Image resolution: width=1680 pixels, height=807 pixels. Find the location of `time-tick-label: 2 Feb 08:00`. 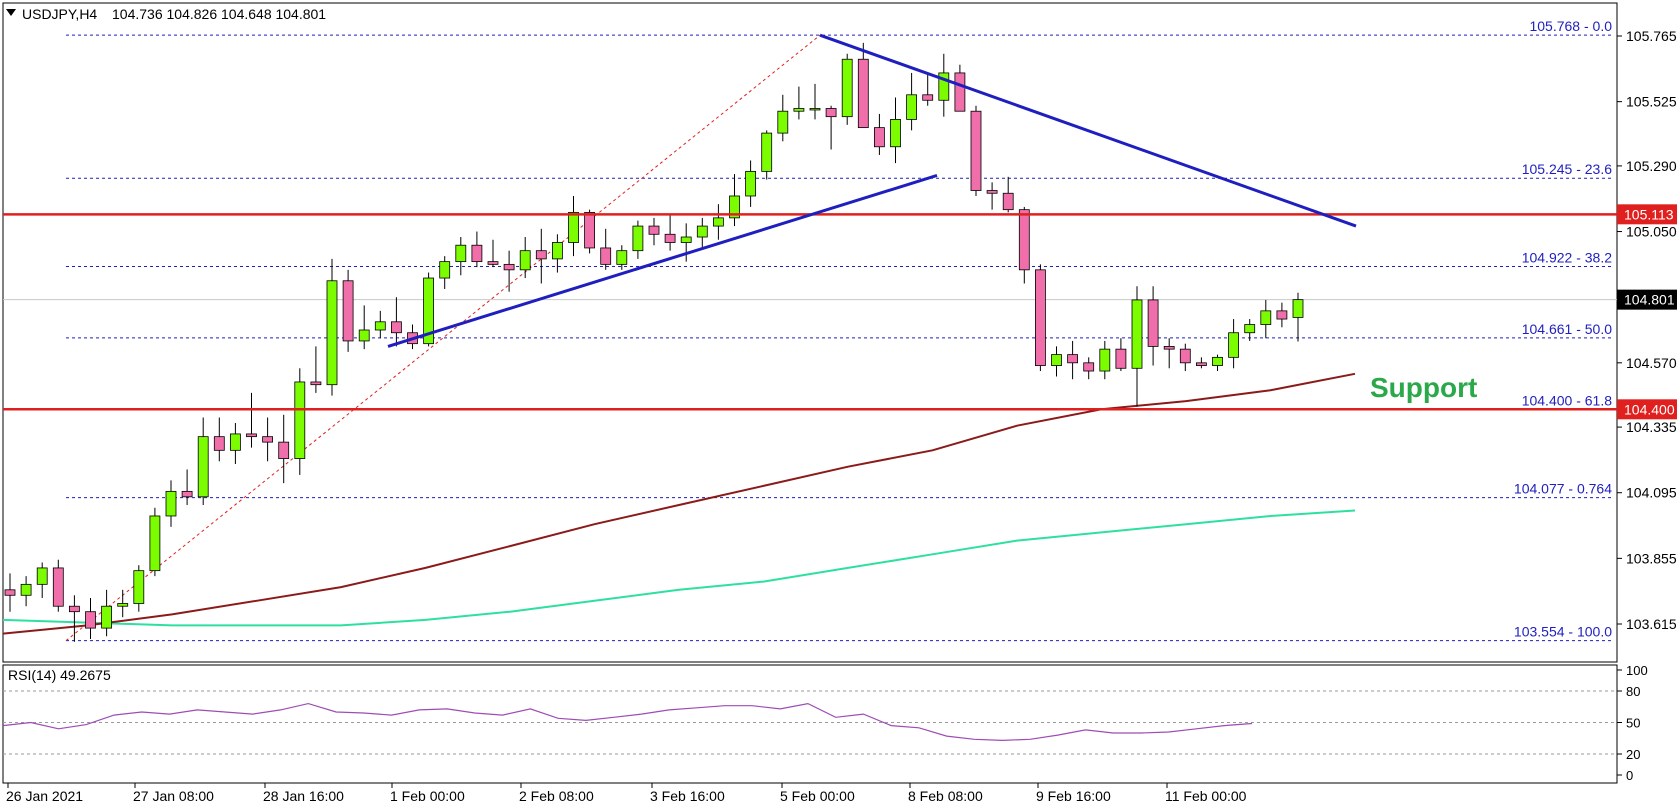

time-tick-label: 2 Feb 08:00 is located at coordinates (556, 796).